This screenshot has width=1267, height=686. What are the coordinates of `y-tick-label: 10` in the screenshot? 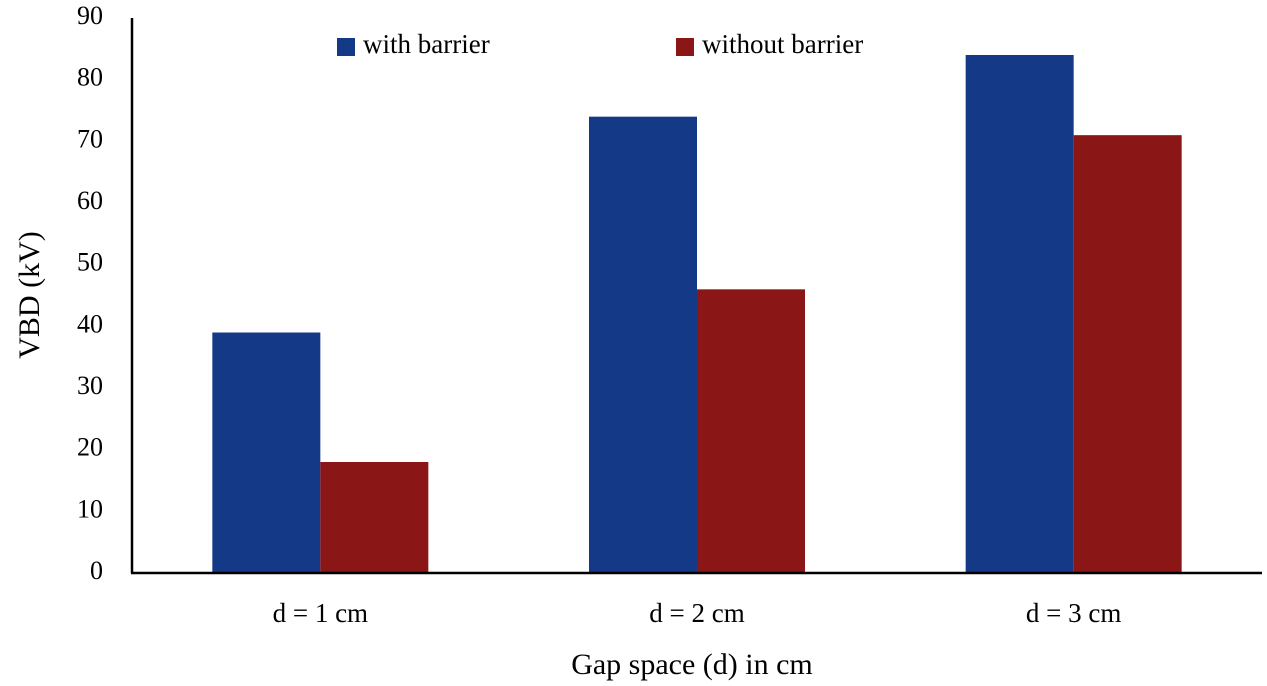 It's located at (90, 508).